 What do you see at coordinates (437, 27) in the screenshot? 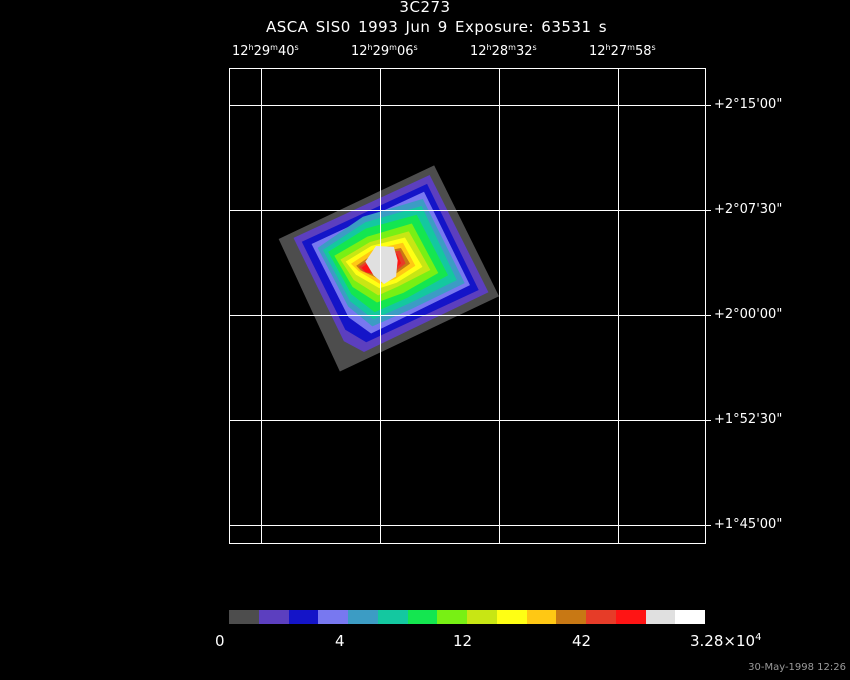
I see `image-subtitle: ASCA SIS0 1993 Jun 9 Exposure: 63531 s` at bounding box center [437, 27].